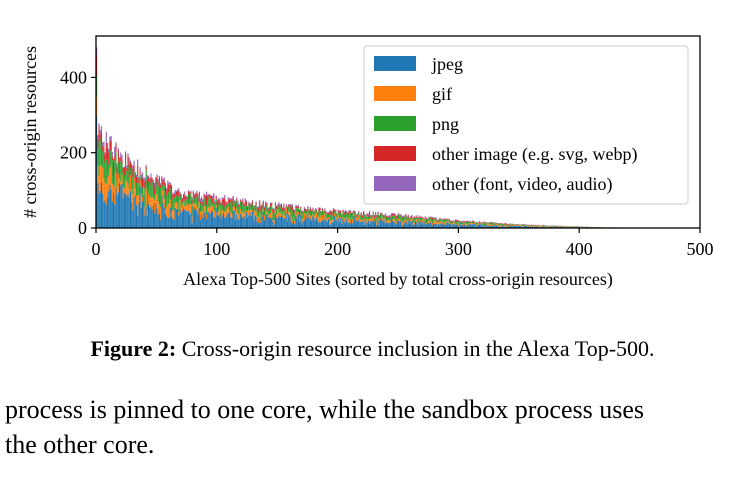 The image size is (745, 478). What do you see at coordinates (30, 132) in the screenshot?
I see `y-axis-label: # cross-origin resources` at bounding box center [30, 132].